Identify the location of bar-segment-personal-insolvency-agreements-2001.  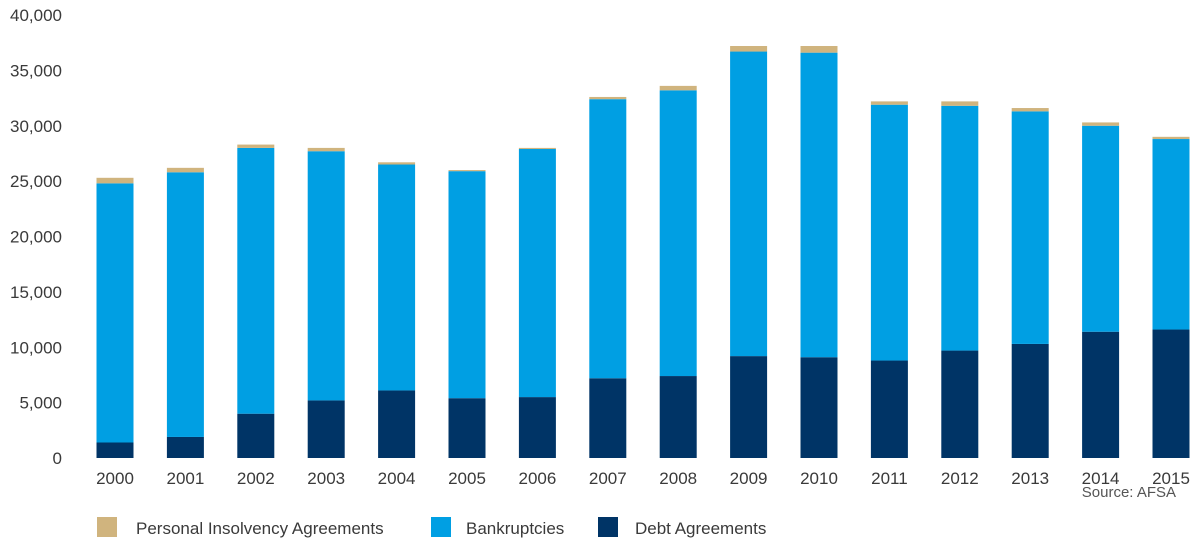
(185, 170).